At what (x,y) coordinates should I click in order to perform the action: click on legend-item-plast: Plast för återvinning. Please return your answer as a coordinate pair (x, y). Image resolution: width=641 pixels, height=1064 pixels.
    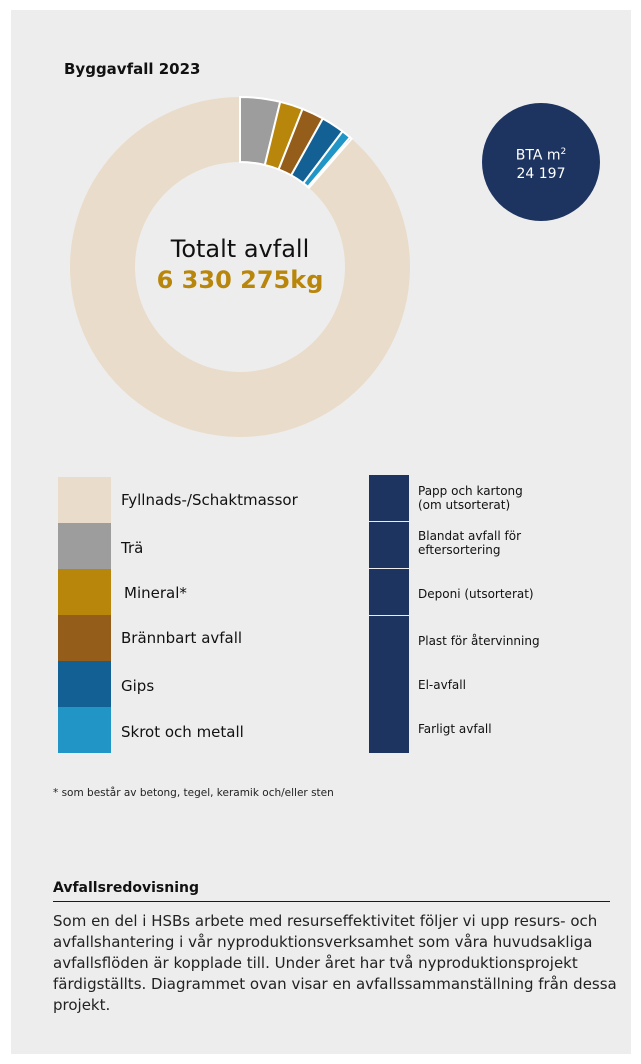
    Looking at the image, I should click on (484, 639).